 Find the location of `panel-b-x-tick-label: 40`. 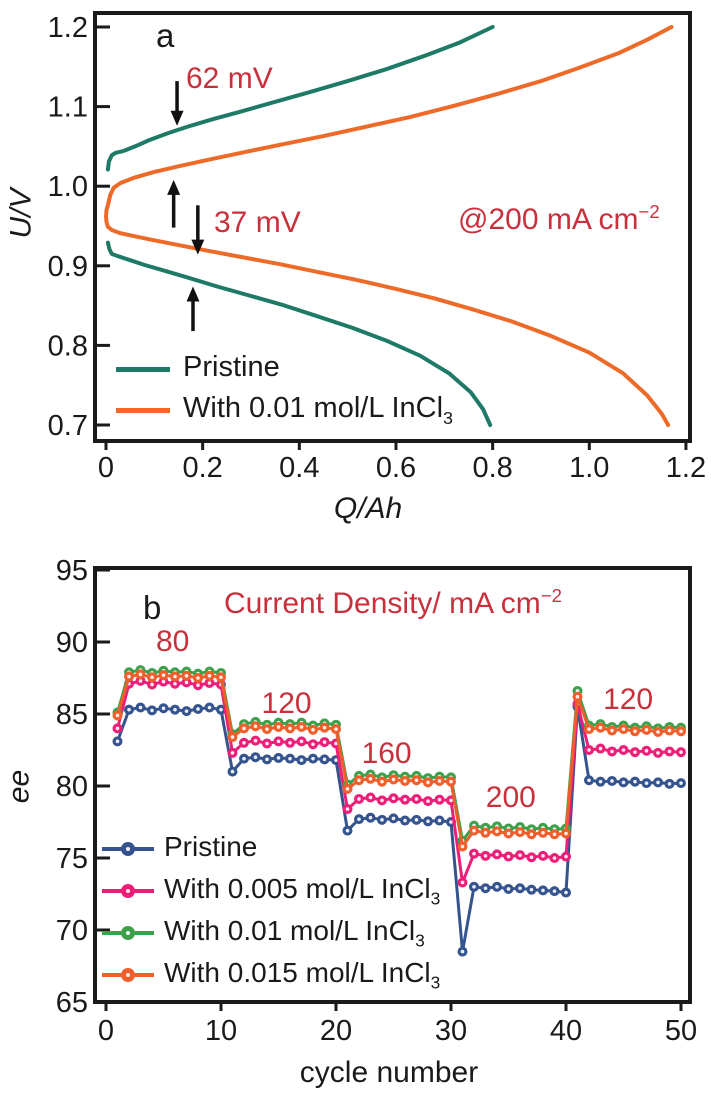

panel-b-x-tick-label: 40 is located at coordinates (566, 1031).